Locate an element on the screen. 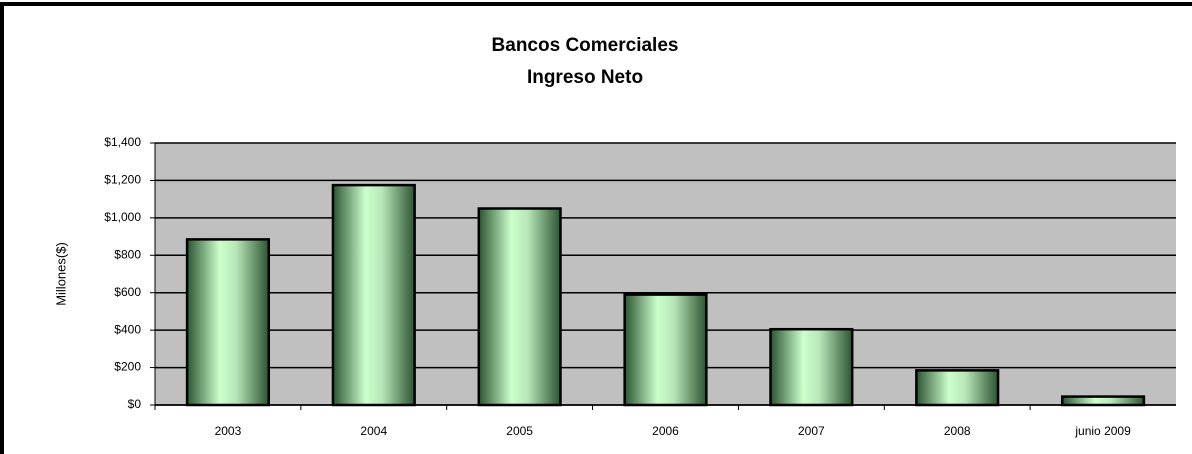 The width and height of the screenshot is (1192, 454). y-tick-label: $1,000 is located at coordinates (122, 217).